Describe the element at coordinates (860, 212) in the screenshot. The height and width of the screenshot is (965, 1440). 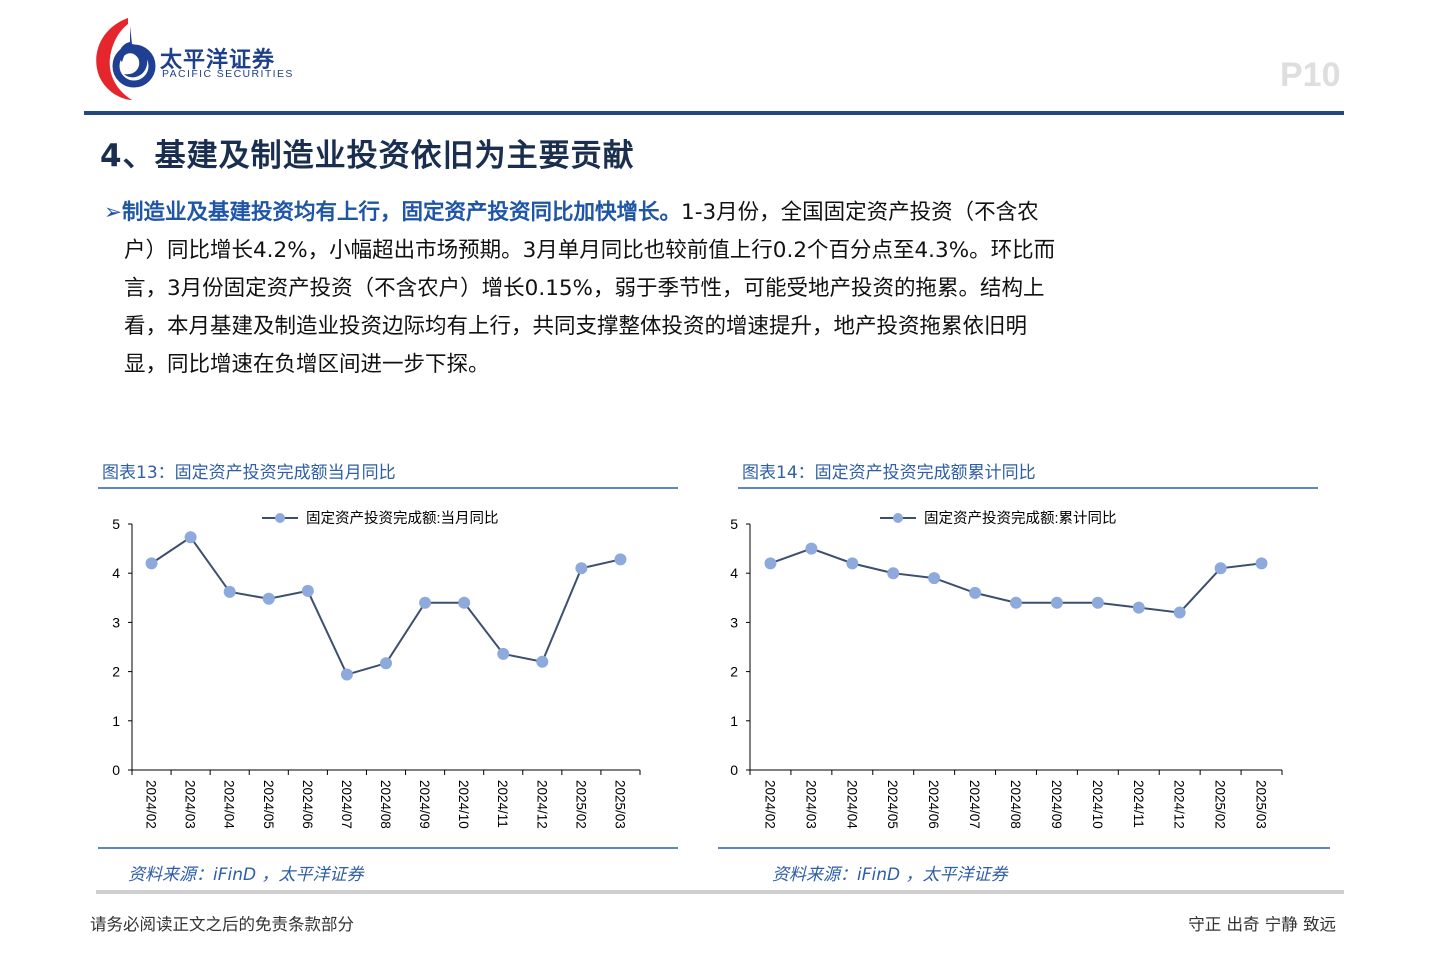
I see `paragraph-line: 1-3月份，全国固定资产投资（不含农` at that location.